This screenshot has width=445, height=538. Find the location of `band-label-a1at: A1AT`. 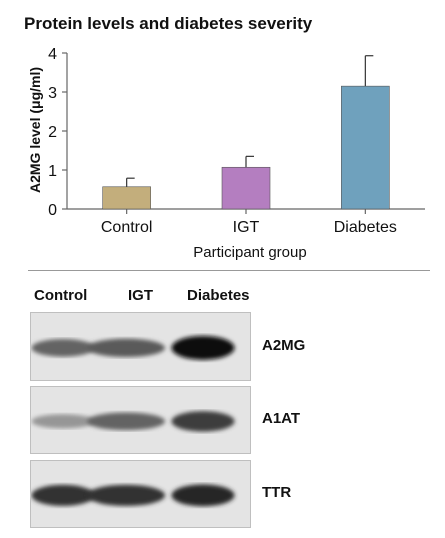

band-label-a1at: A1AT is located at coordinates (281, 418).